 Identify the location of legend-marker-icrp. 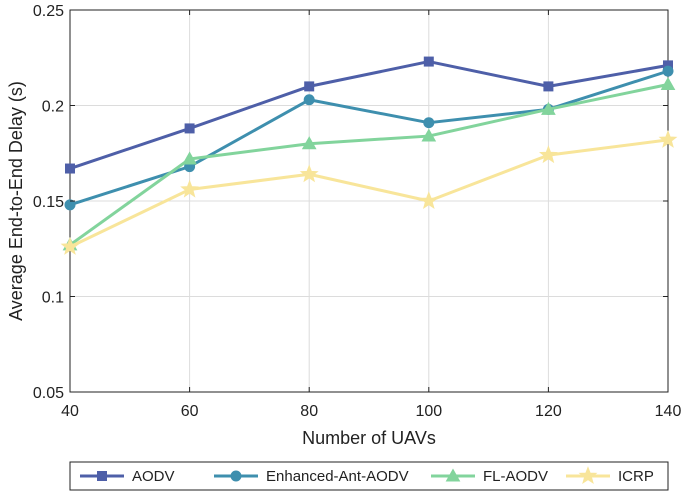
(588, 475).